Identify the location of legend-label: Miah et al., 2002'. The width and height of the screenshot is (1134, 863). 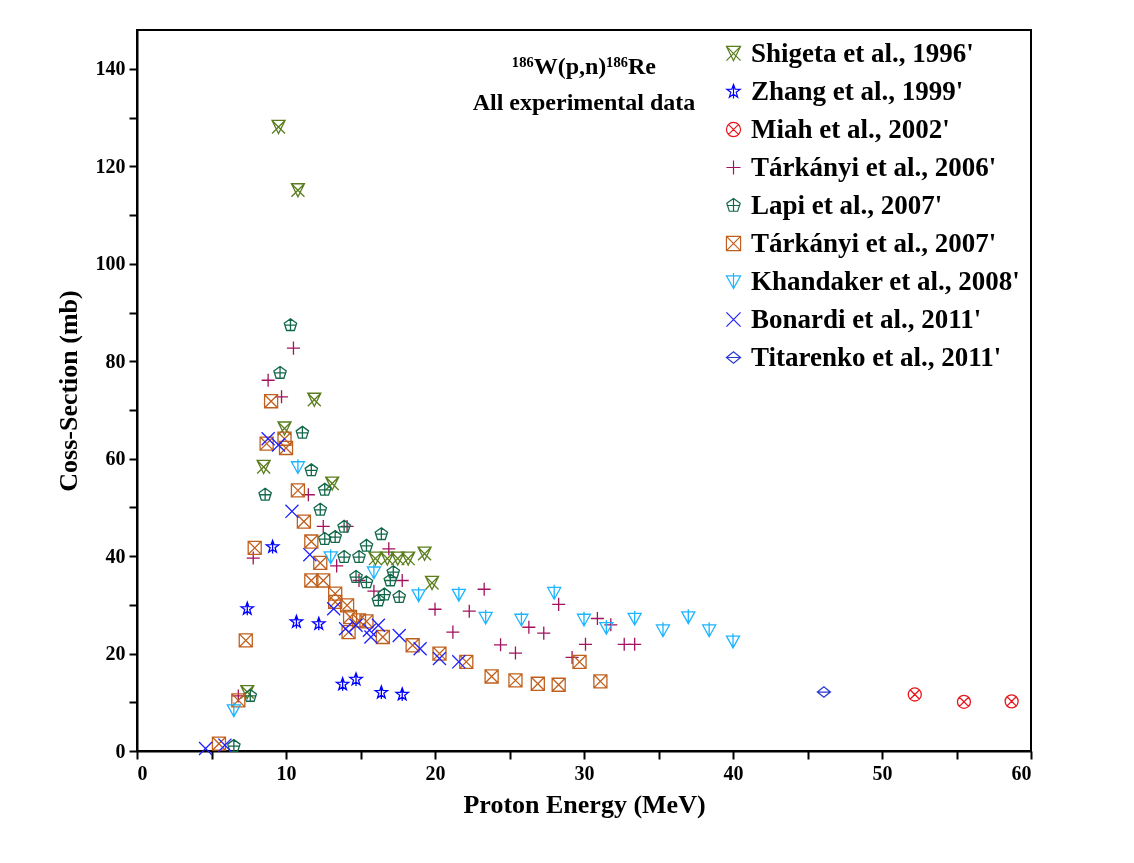
(850, 128).